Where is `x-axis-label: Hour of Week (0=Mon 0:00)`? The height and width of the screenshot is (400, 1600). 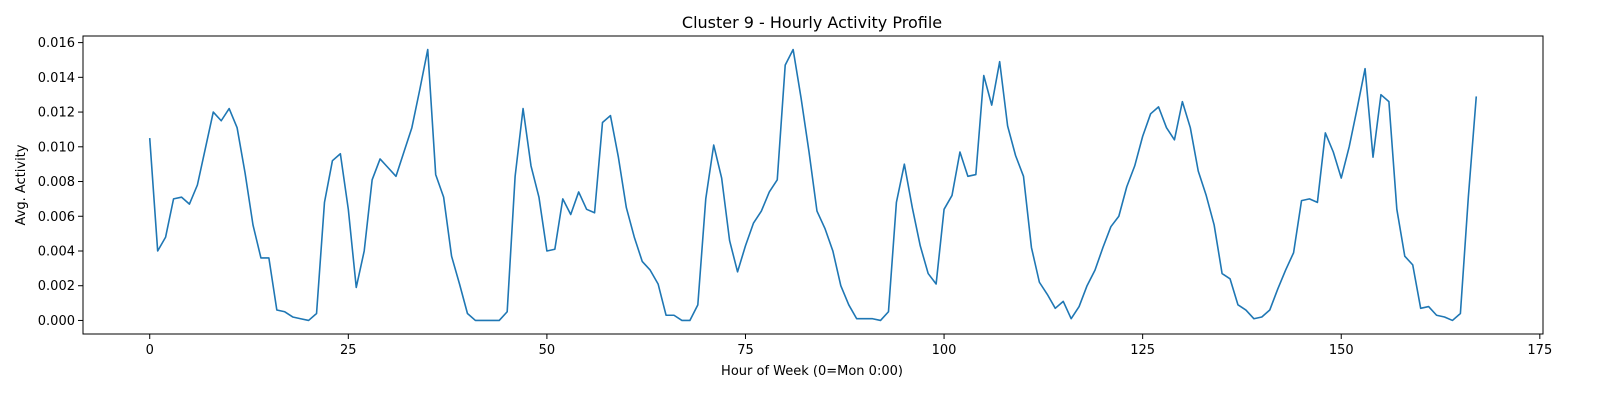
x-axis-label: Hour of Week (0=Mon 0:00) is located at coordinates (812, 371).